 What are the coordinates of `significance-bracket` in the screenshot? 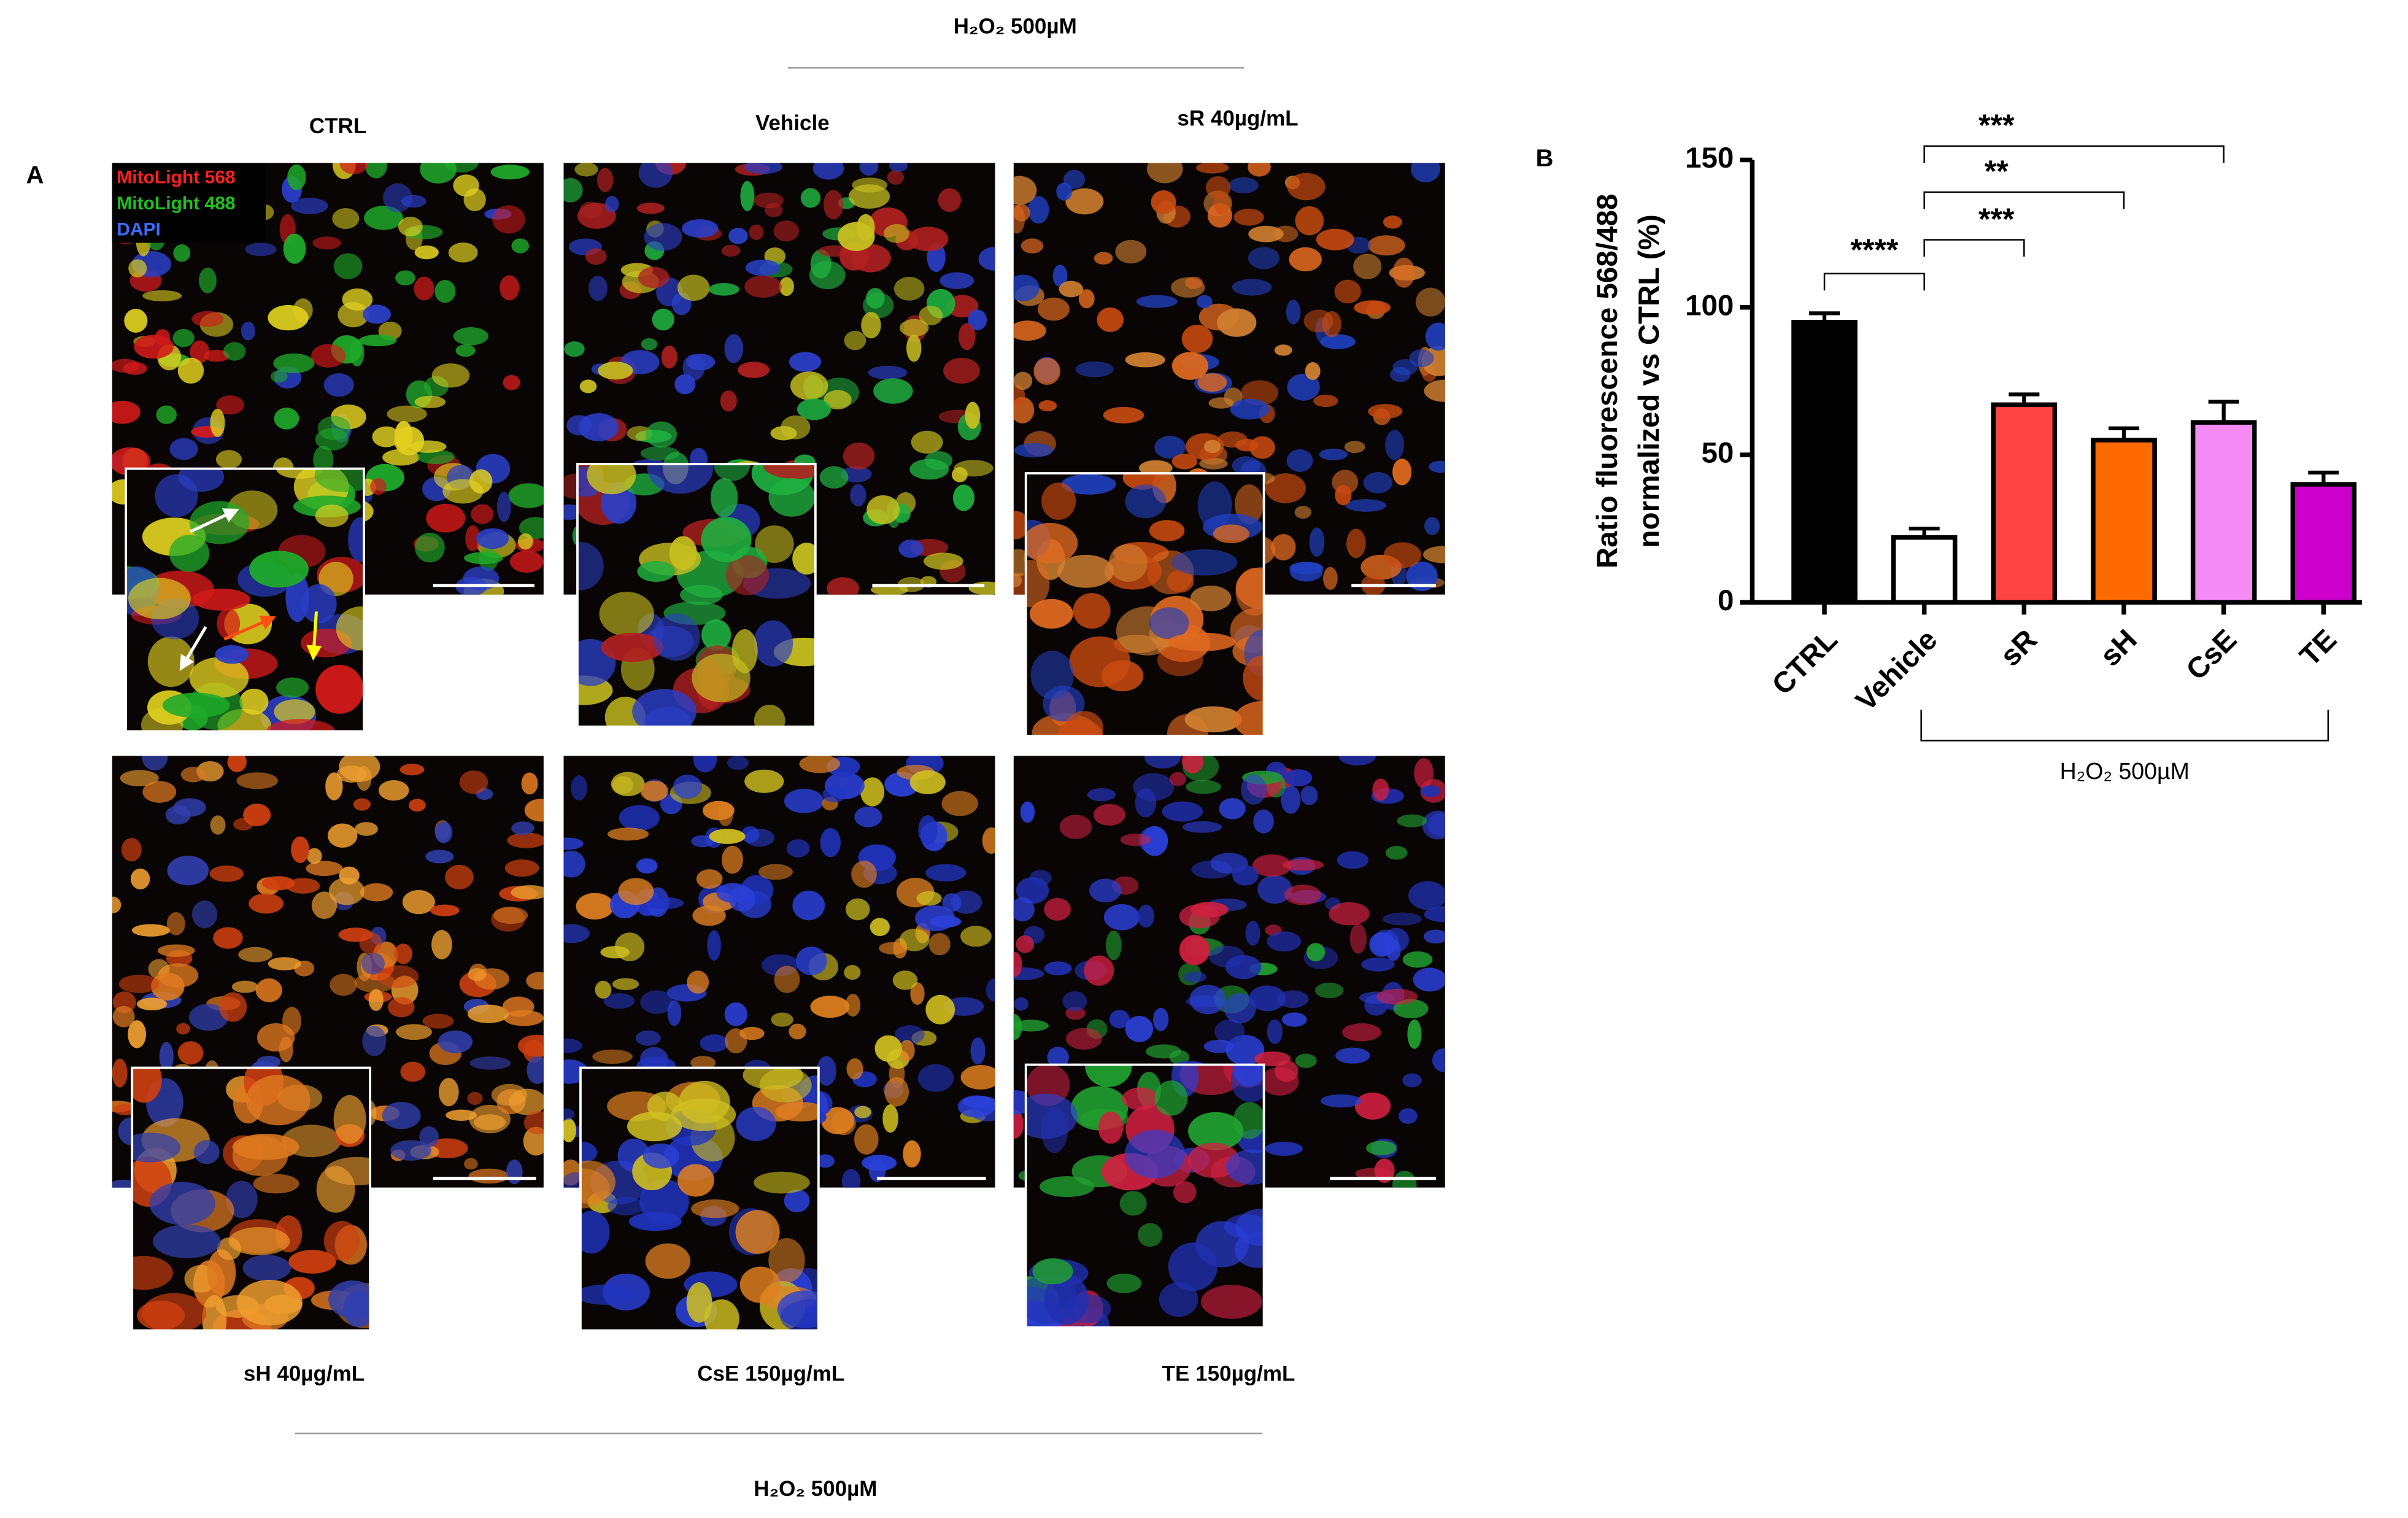 It's located at (1974, 248).